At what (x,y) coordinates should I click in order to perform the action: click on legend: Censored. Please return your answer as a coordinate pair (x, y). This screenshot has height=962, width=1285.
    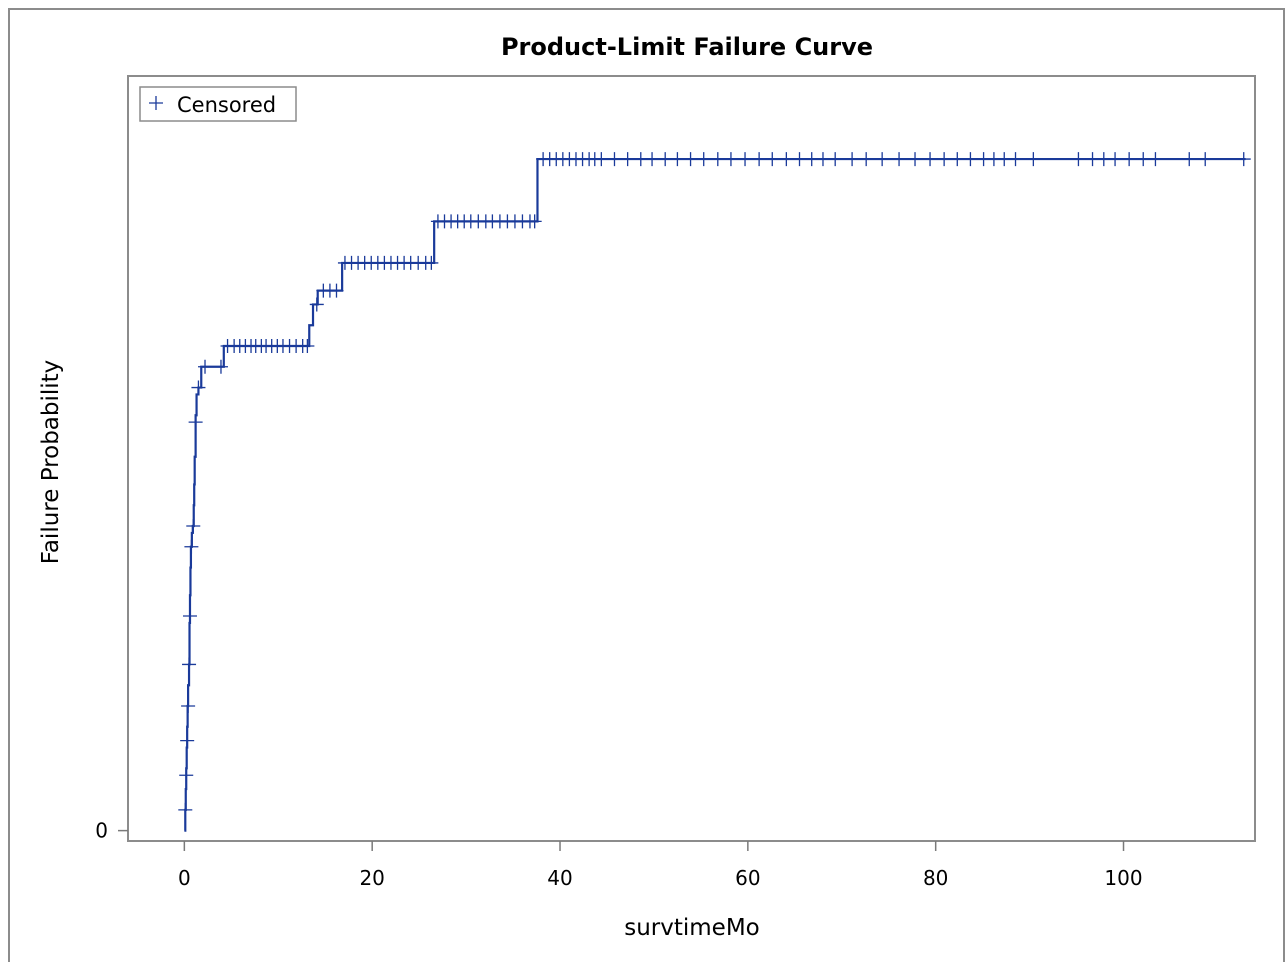
    Looking at the image, I should click on (218, 104).